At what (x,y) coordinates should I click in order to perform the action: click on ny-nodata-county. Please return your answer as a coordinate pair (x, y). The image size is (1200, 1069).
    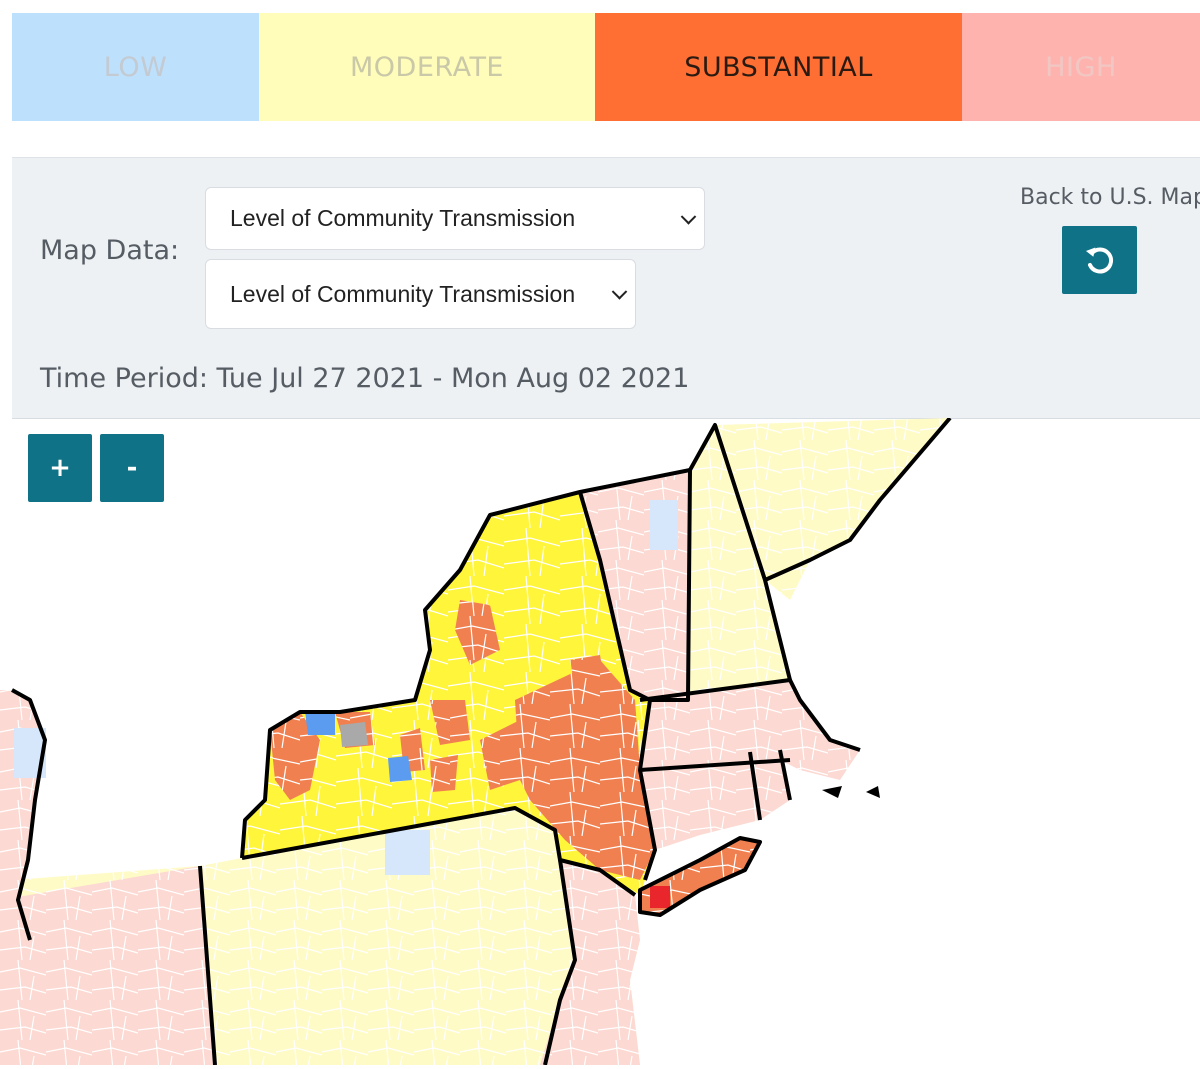
    Looking at the image, I should click on (354, 734).